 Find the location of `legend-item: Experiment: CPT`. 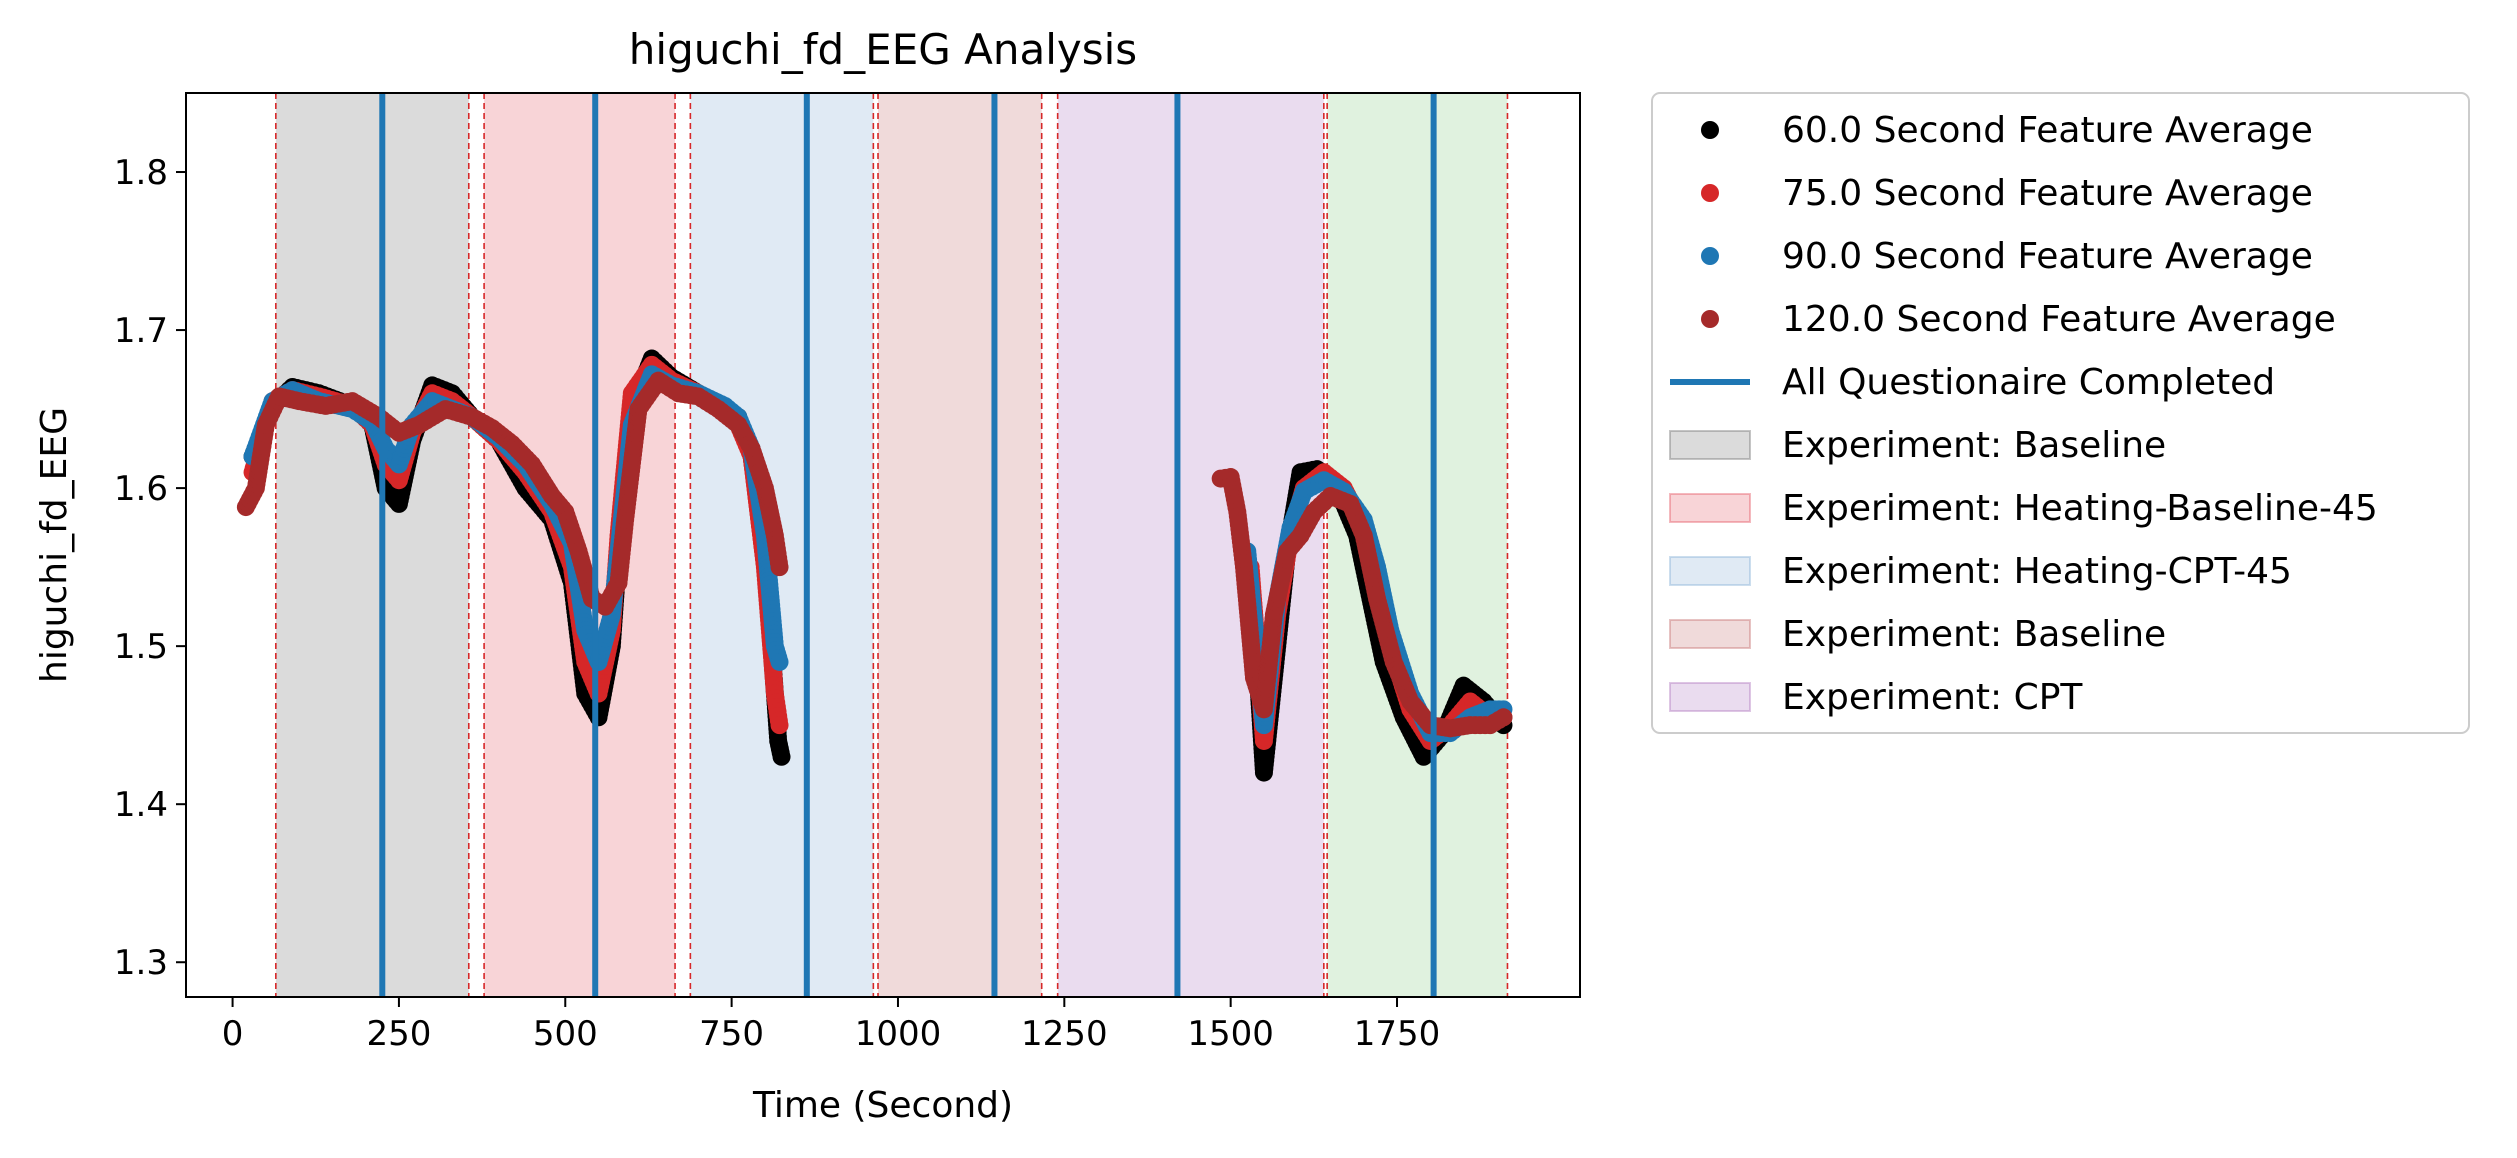

legend-item: Experiment: CPT is located at coordinates (1876, 697).